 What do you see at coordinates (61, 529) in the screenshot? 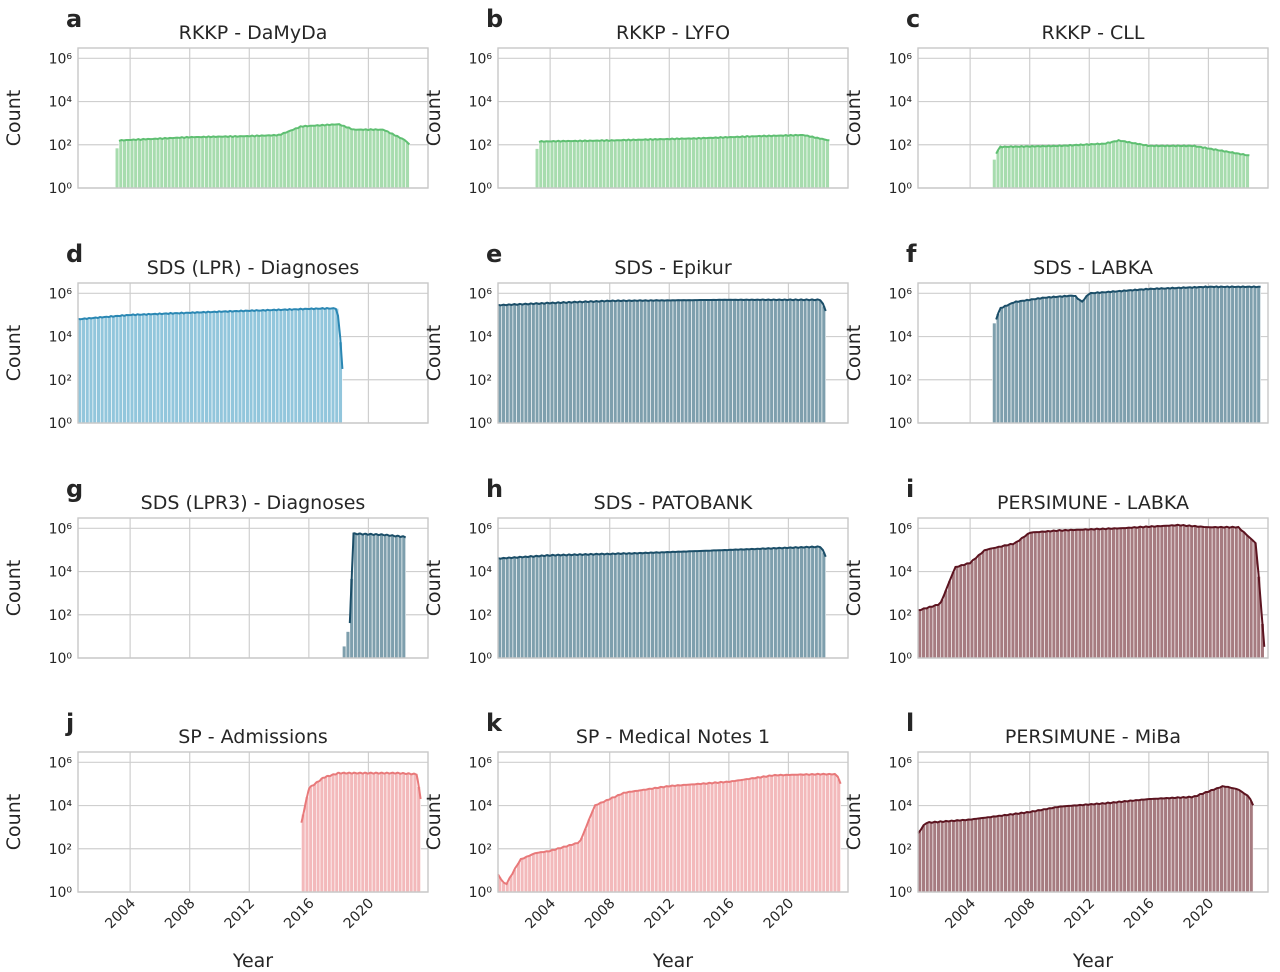
I see `y-tick-label: 10⁶` at bounding box center [61, 529].